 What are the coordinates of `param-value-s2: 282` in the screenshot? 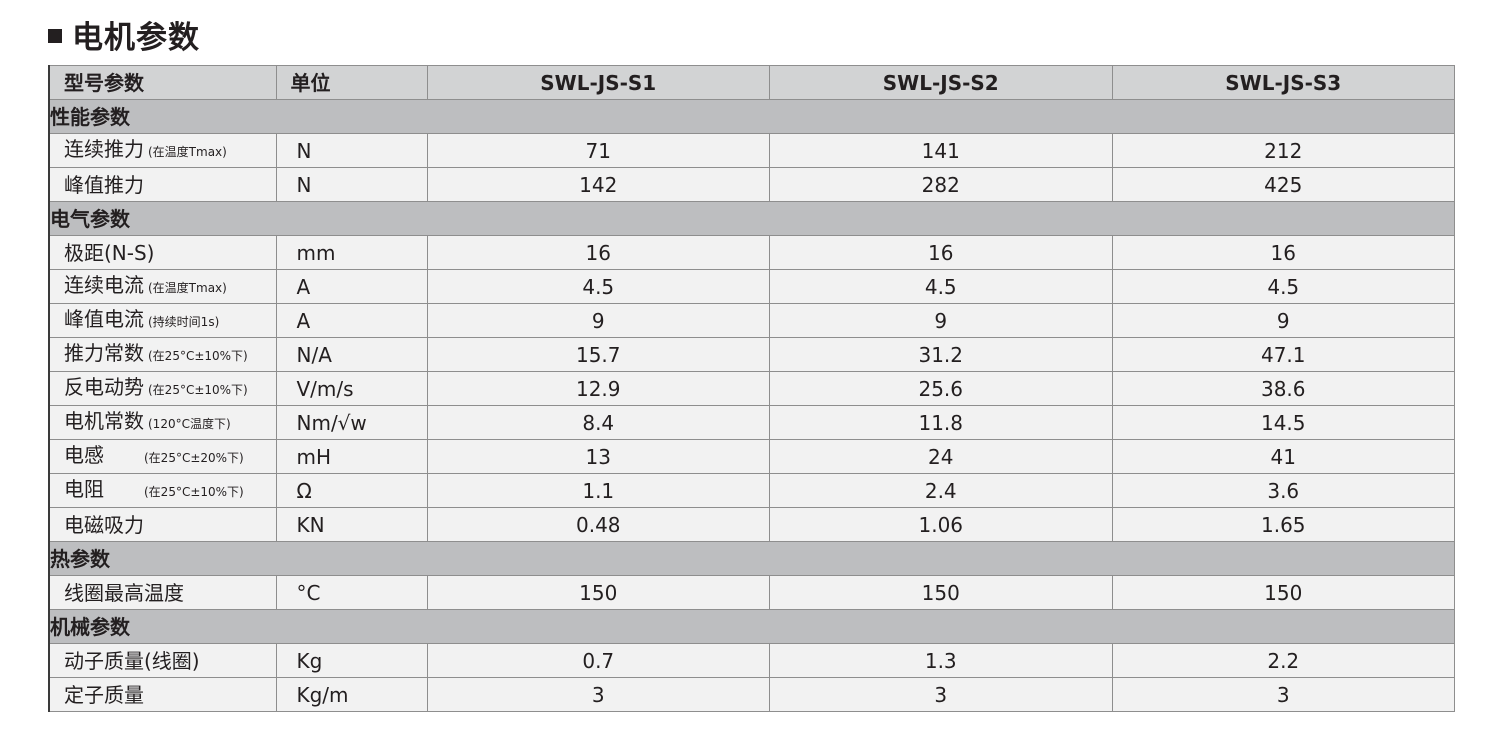 It's located at (941, 184).